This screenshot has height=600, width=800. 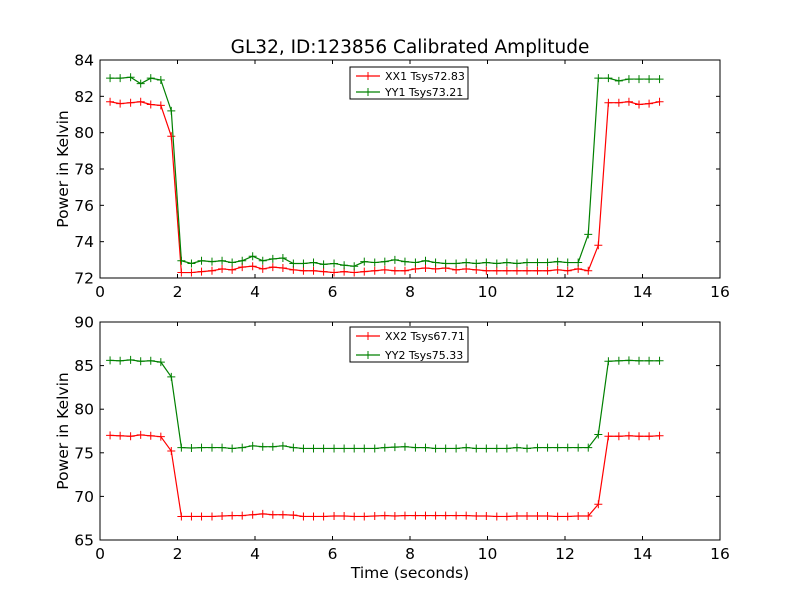 I want to click on top-y-tick-label: 84, so click(x=84, y=61).